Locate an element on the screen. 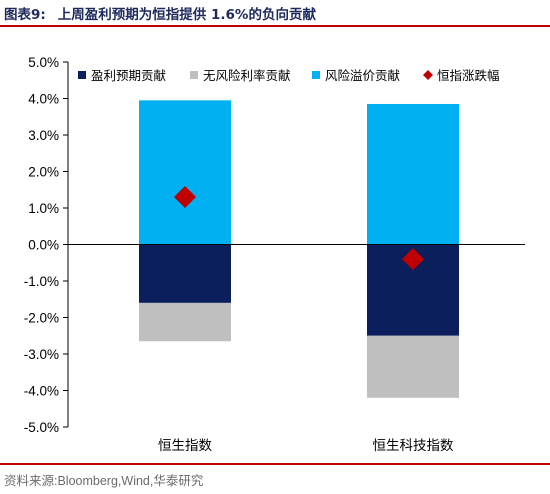  legend-label: 恒指涨跌幅 is located at coordinates (468, 75).